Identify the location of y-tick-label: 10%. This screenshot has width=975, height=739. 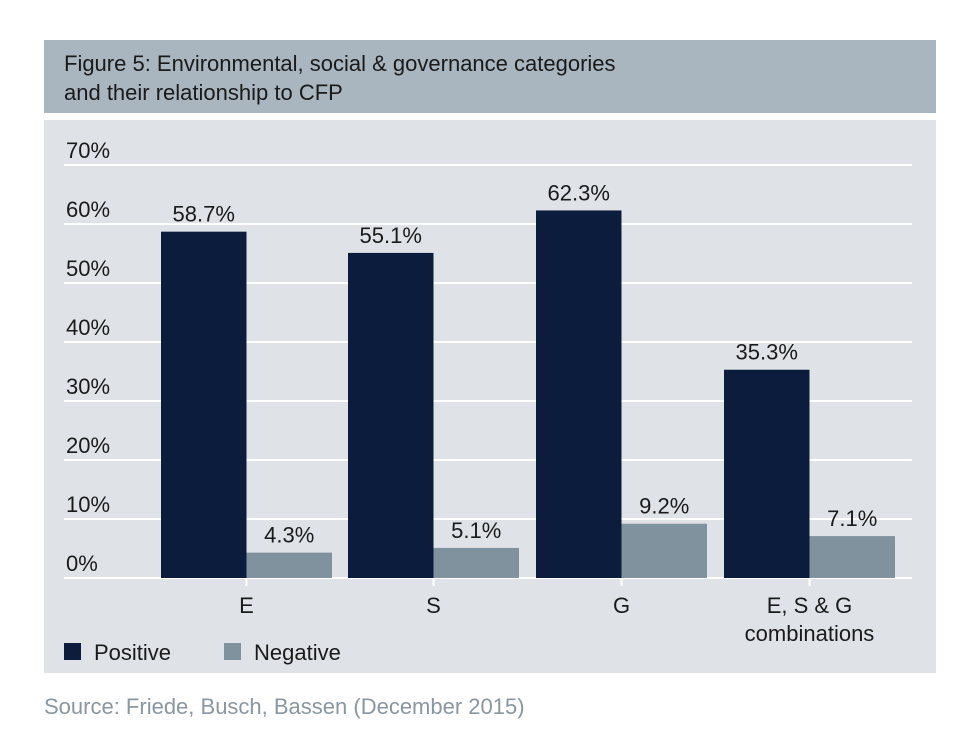
(88, 504).